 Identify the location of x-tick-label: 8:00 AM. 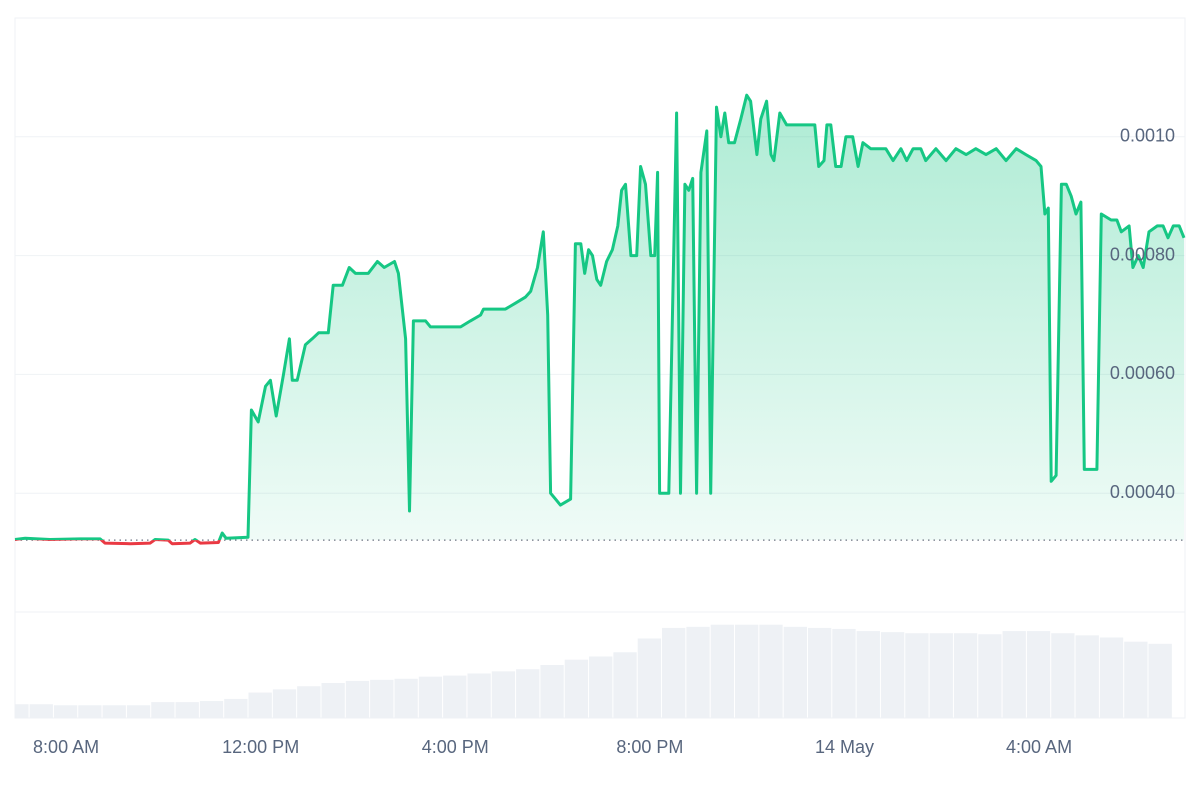
(66, 747).